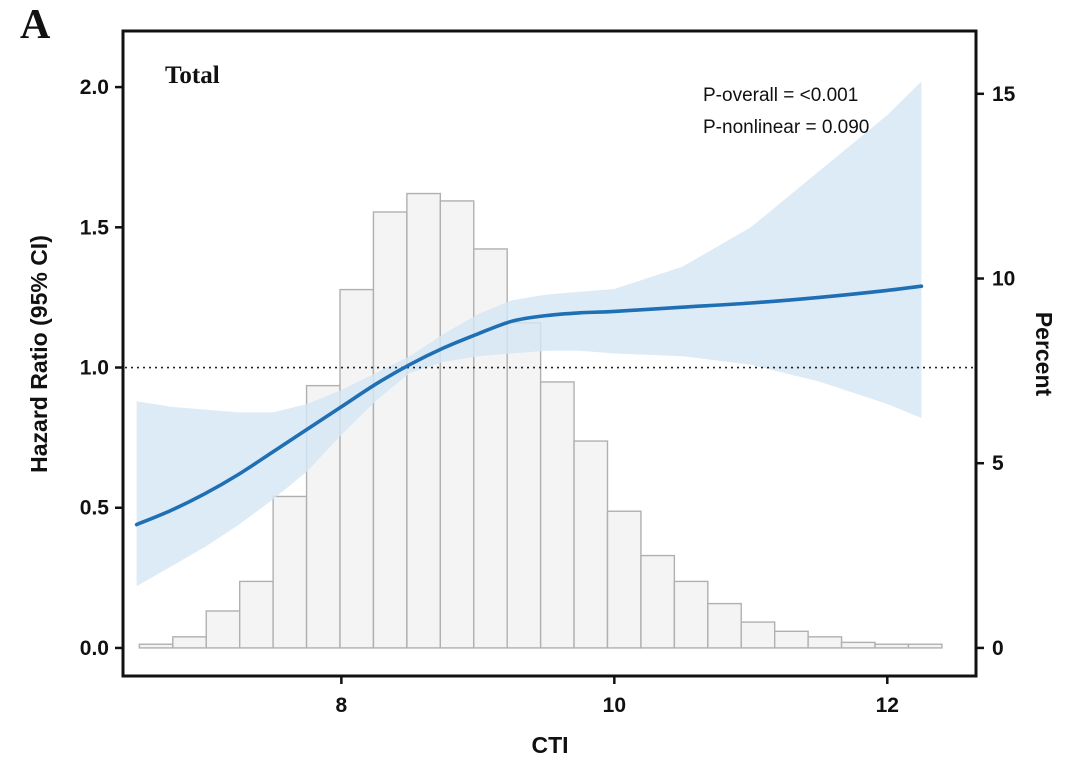 This screenshot has width=1080, height=770. I want to click on x-axis-label: CTI, so click(549, 745).